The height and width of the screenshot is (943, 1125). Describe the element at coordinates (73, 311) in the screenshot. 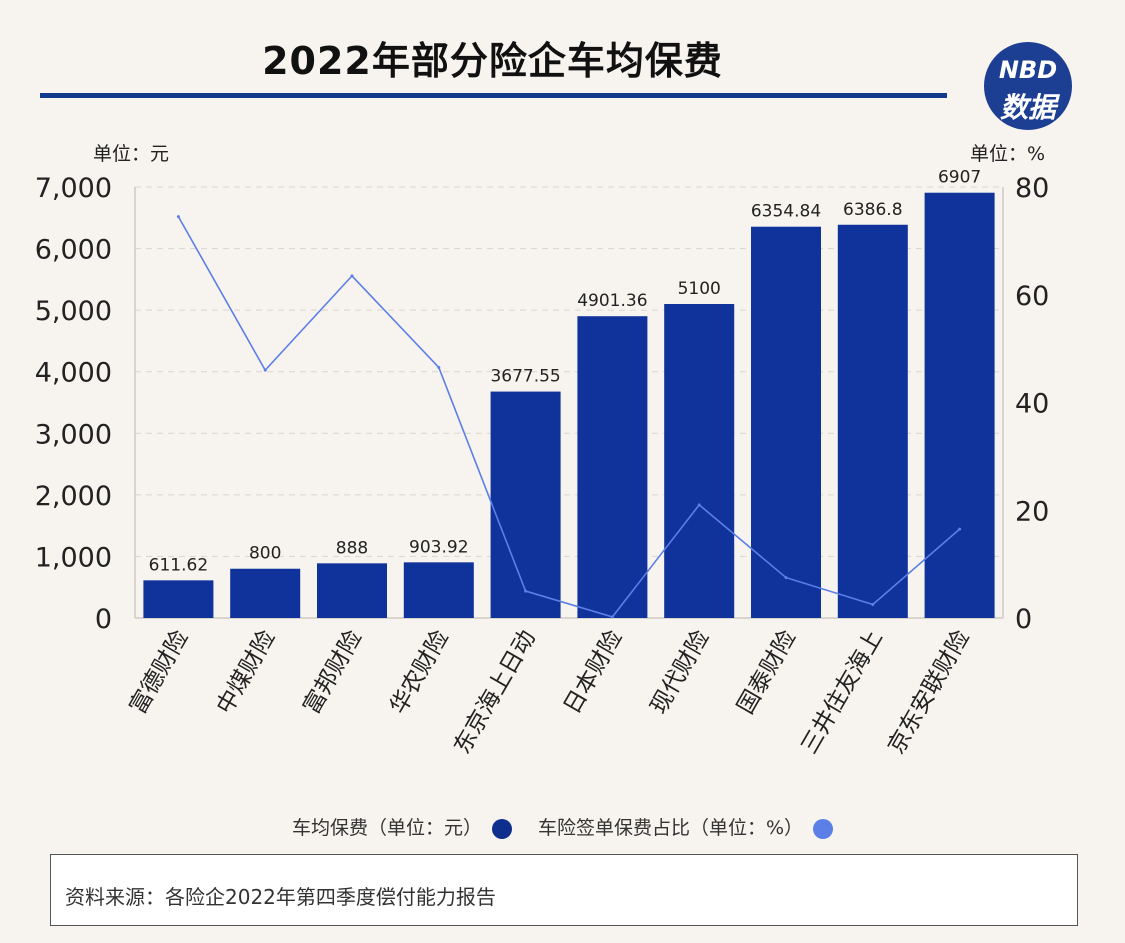

I see `y-left-tick-label: 5,000` at that location.